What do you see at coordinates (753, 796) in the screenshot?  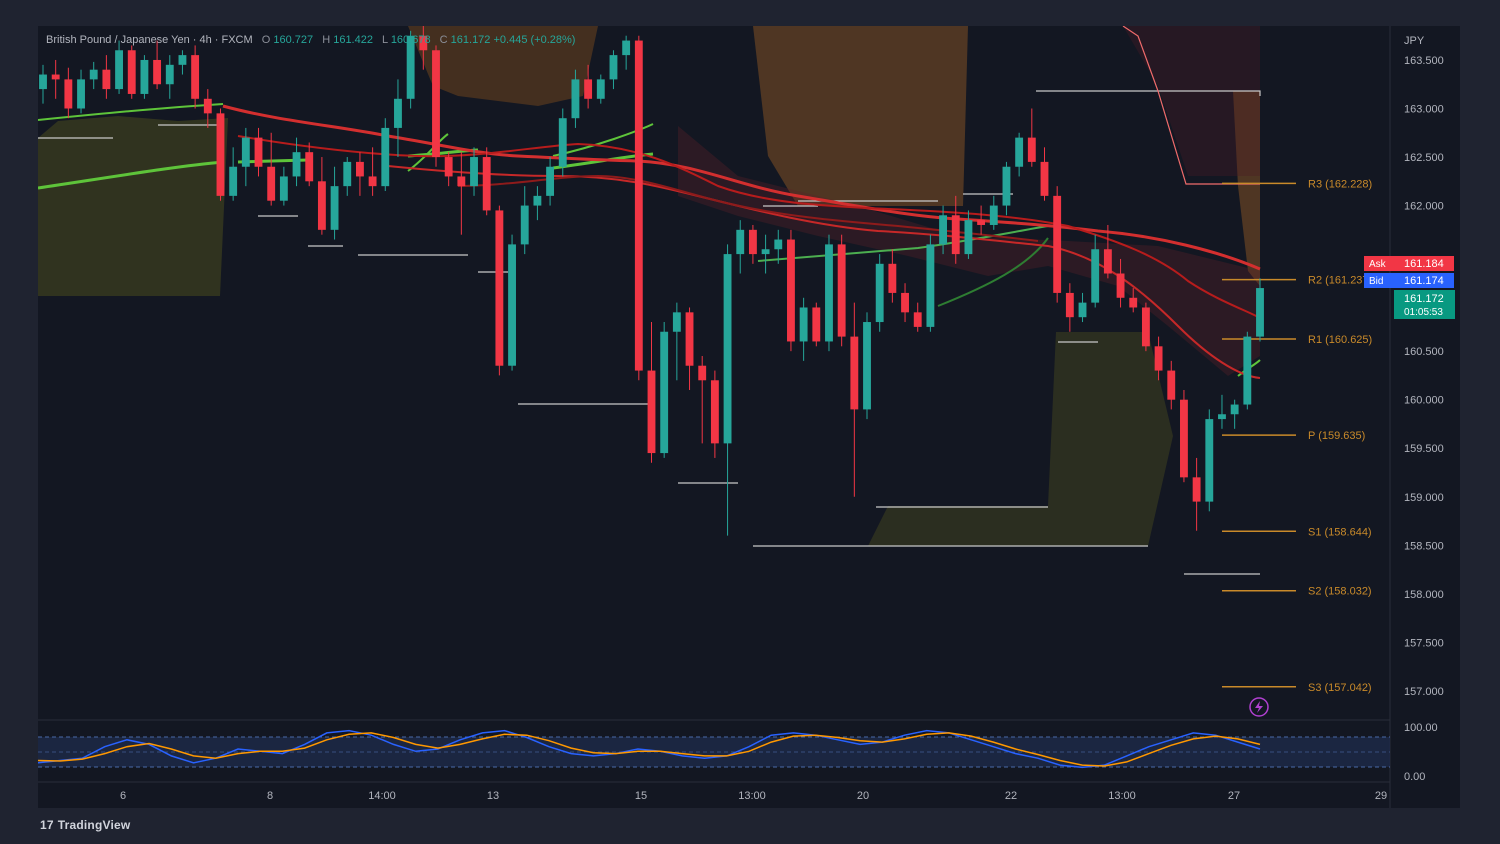 I see `time-axis: 6 8 14:00 13 15 13:00 20 22 13:00 27 29` at bounding box center [753, 796].